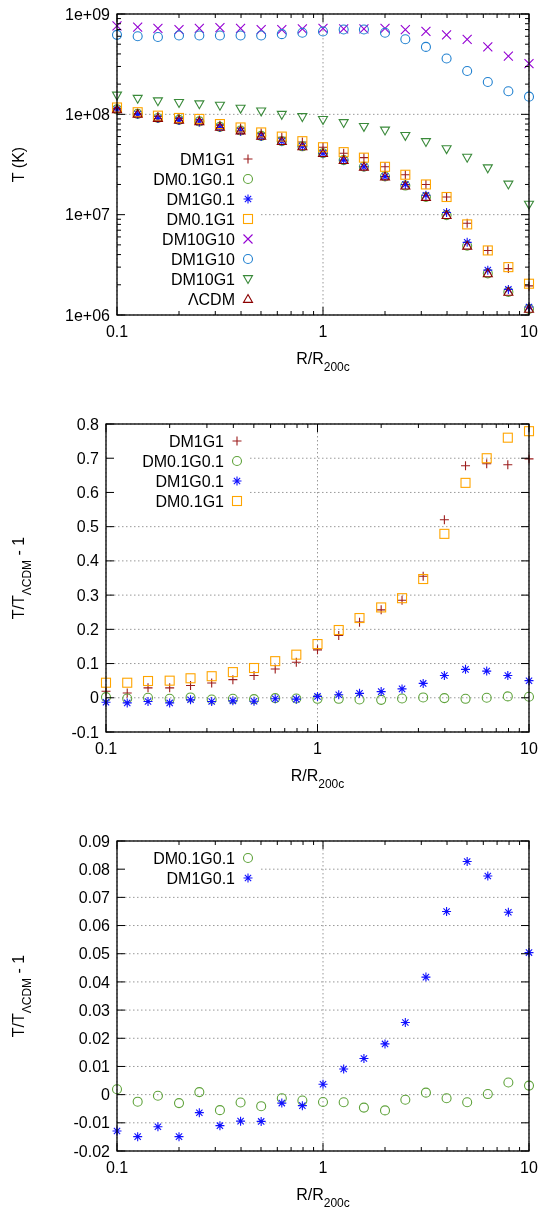 The height and width of the screenshot is (1215, 560). I want to click on legend-label: ΛCDM, so click(211, 299).